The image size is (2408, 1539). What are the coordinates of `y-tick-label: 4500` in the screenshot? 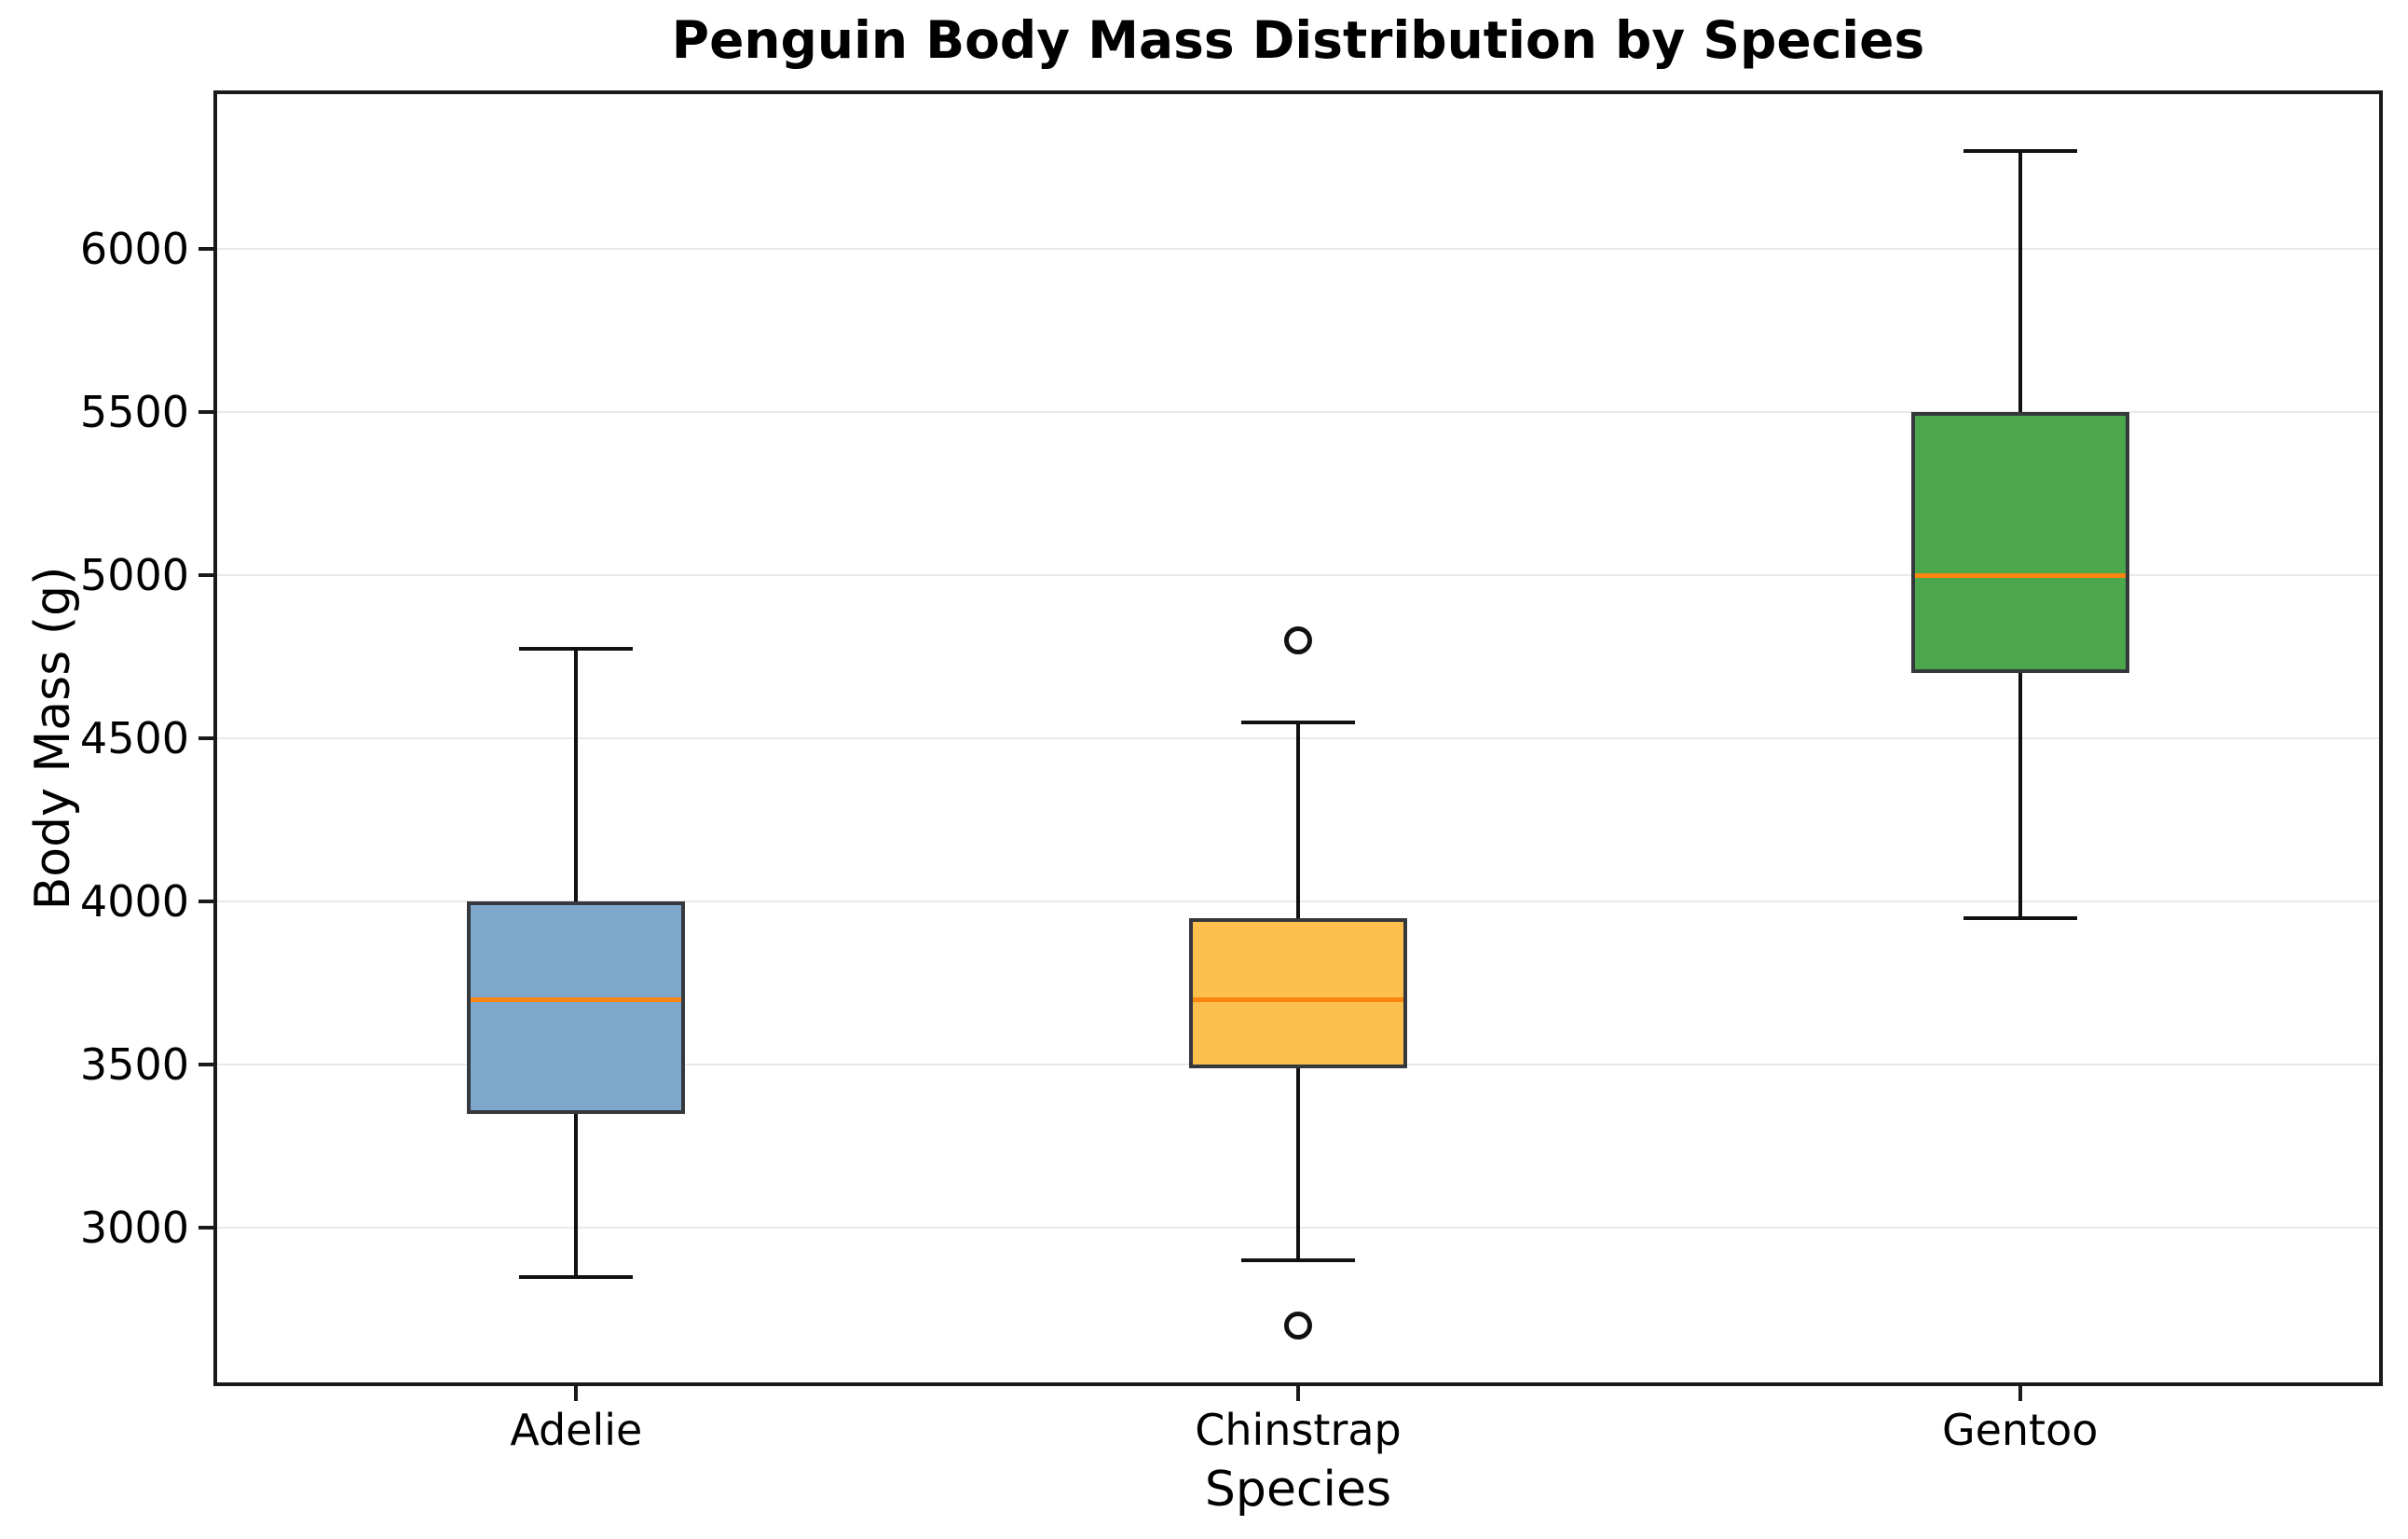 It's located at (134, 738).